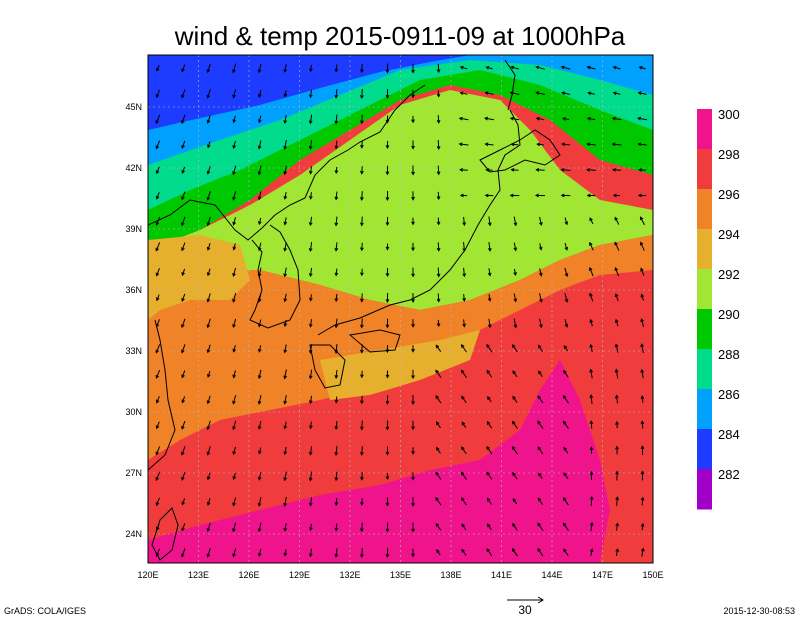  Describe the element at coordinates (45, 611) in the screenshot. I see `credit-label: GrADS: COLA/IGES` at that location.